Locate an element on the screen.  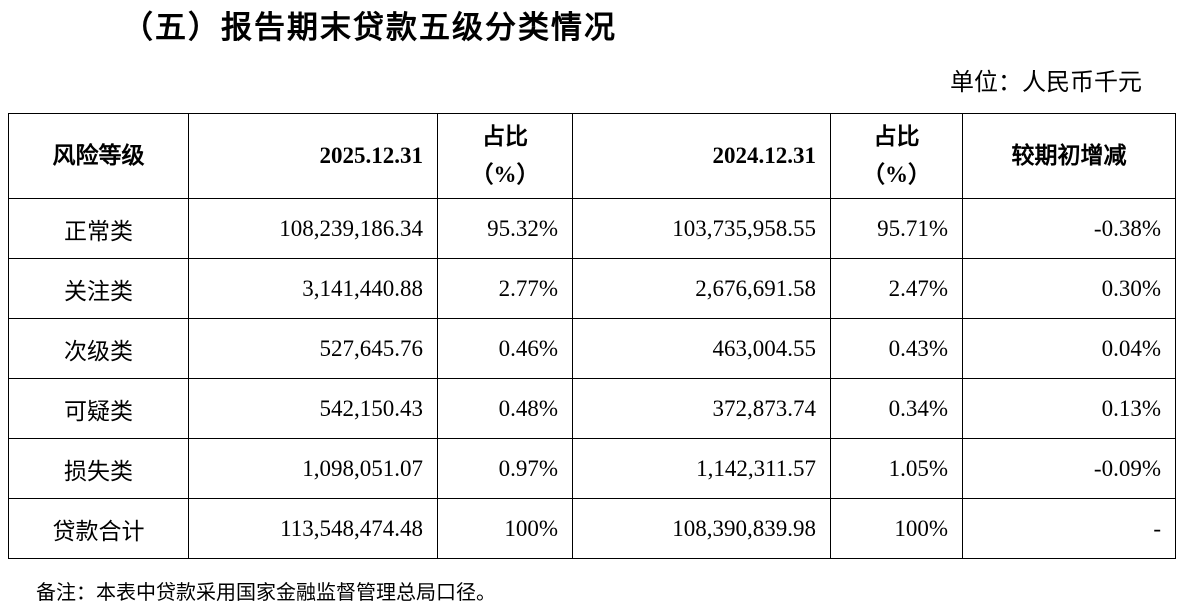
header-text: 2025.12.31 is located at coordinates (371, 155).